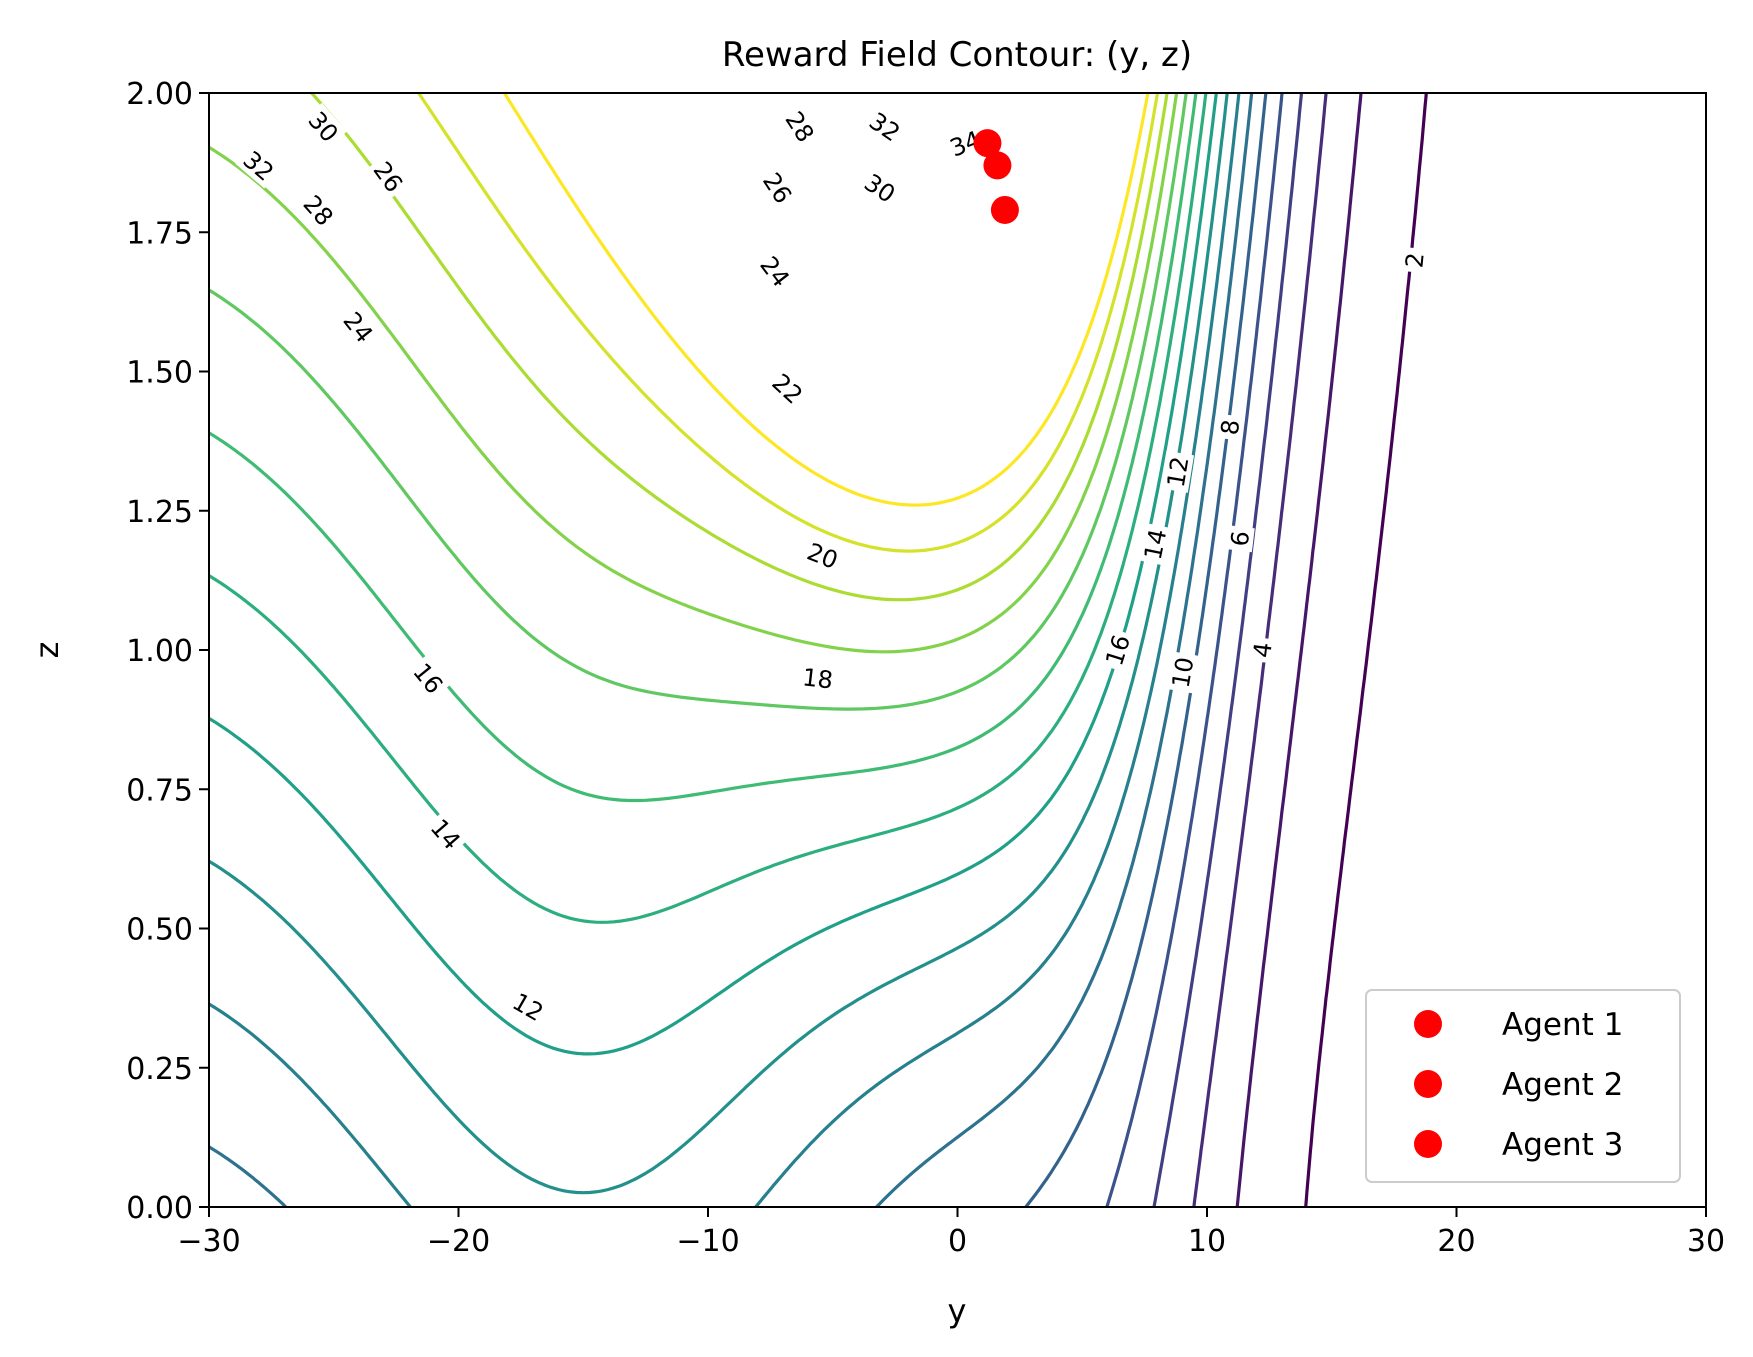  What do you see at coordinates (458, 1241) in the screenshot?
I see `x-tick-label: −20` at bounding box center [458, 1241].